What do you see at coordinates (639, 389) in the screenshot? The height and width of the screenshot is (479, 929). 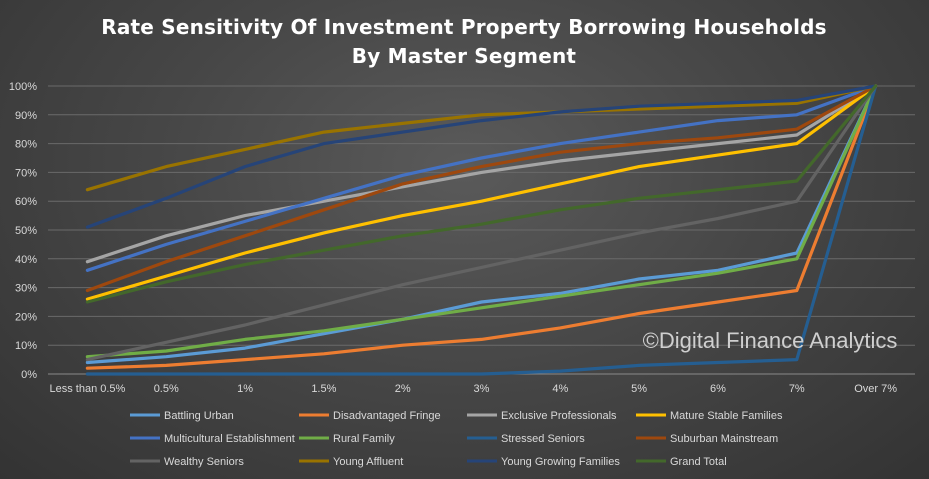 I see `x-tick-label: 5%` at bounding box center [639, 389].